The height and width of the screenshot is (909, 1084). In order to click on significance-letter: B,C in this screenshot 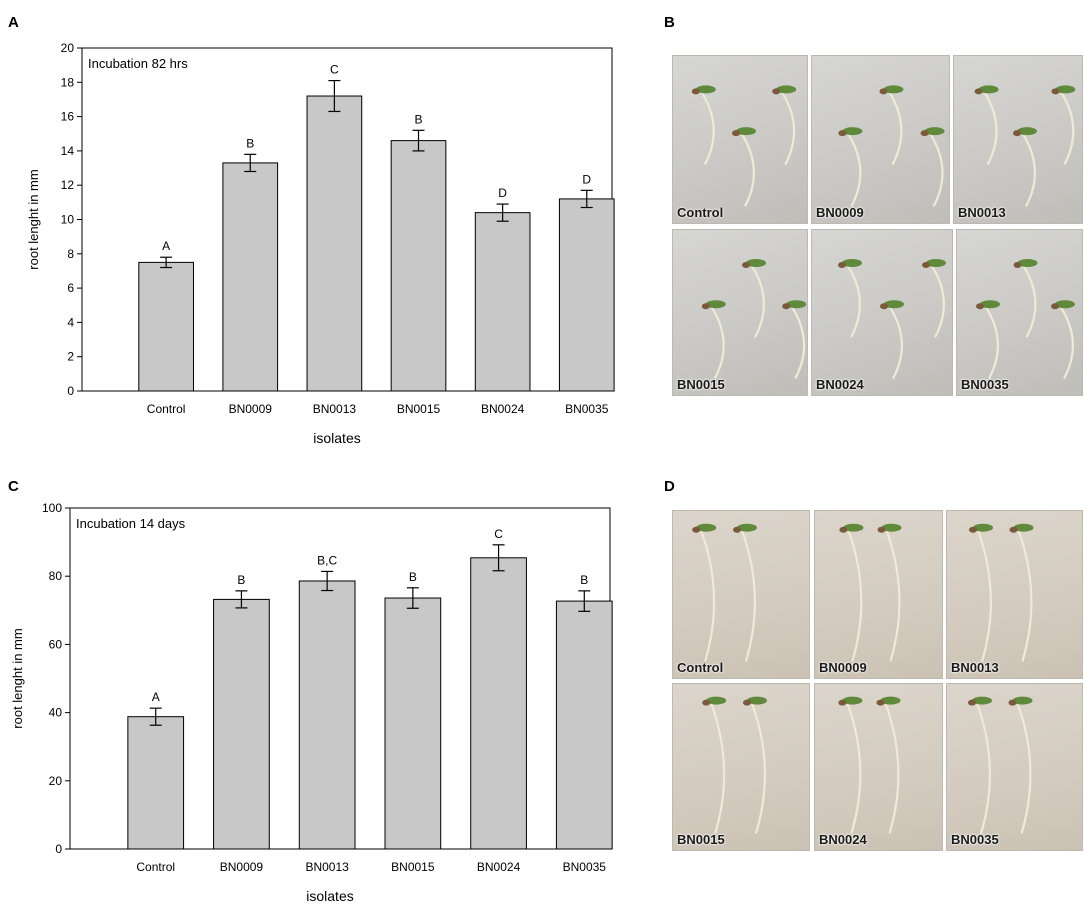, I will do `click(327, 560)`.